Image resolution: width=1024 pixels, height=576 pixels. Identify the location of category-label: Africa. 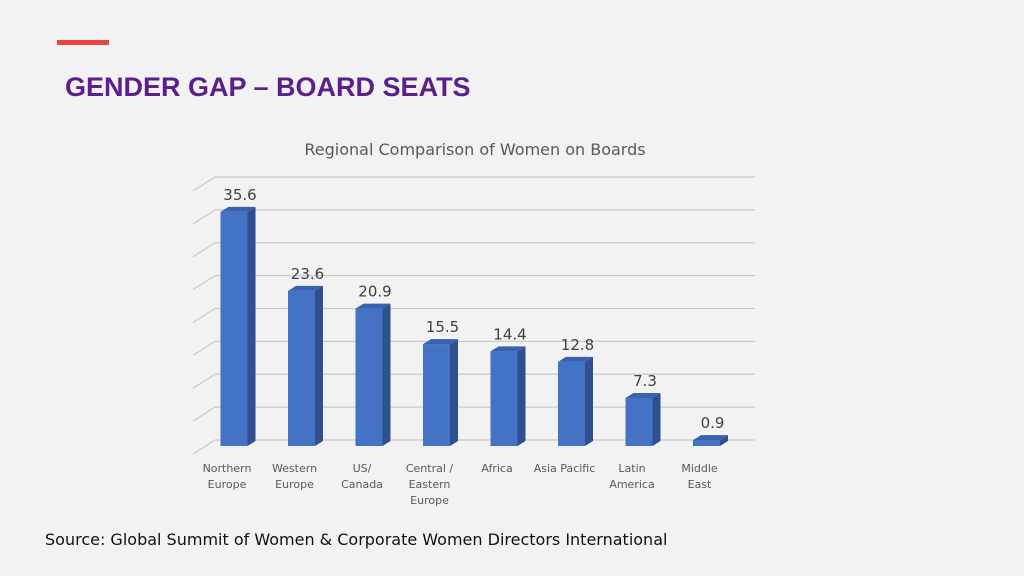
(496, 468).